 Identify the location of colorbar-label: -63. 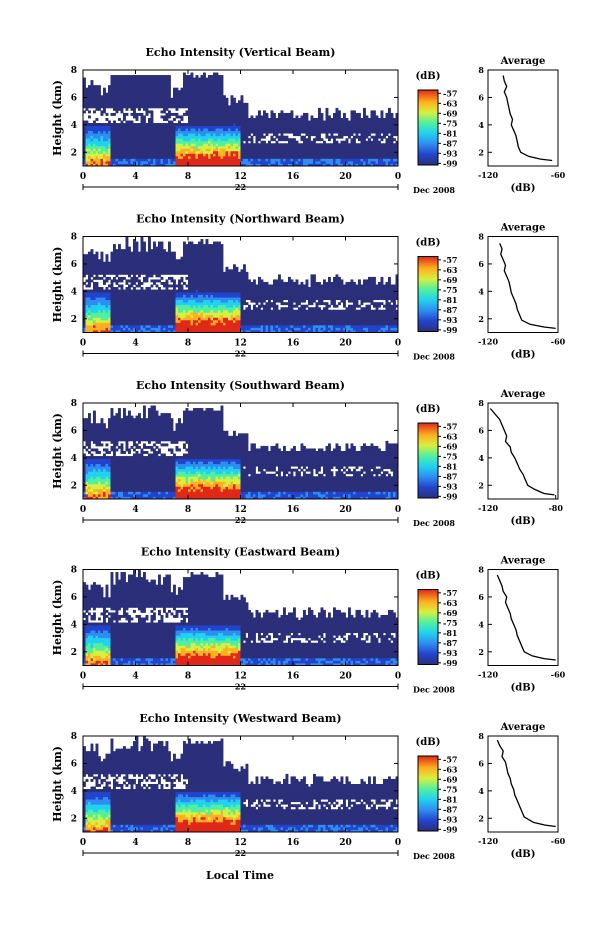
(450, 769).